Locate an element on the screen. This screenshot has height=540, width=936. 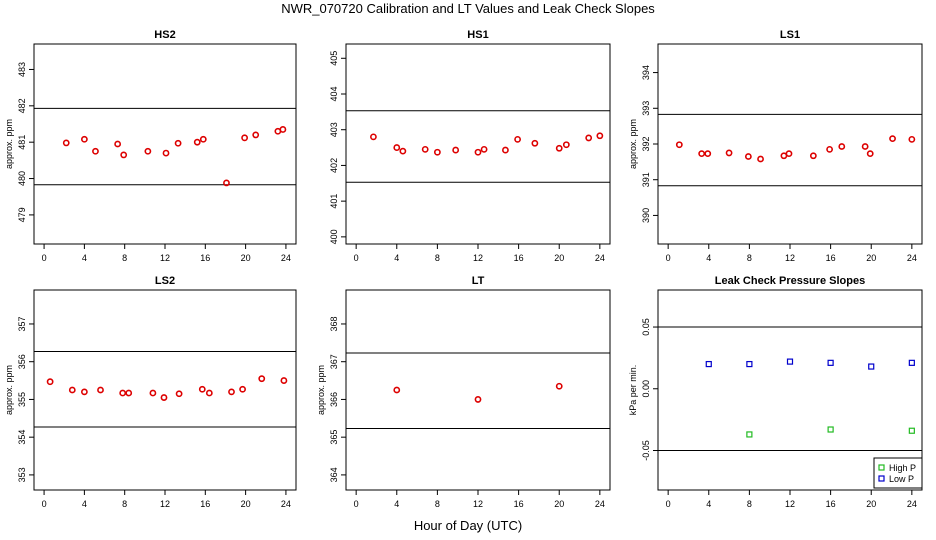
panel-6-x-tick-label: 20 is located at coordinates (871, 504).